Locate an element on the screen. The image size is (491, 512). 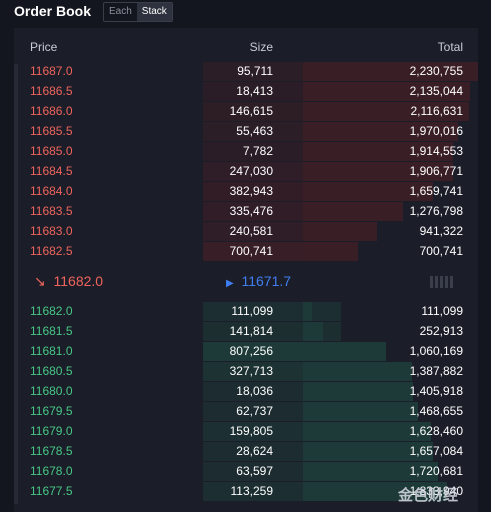
ask-row: 11684.0 382,943 1,659,741 is located at coordinates (246, 191).